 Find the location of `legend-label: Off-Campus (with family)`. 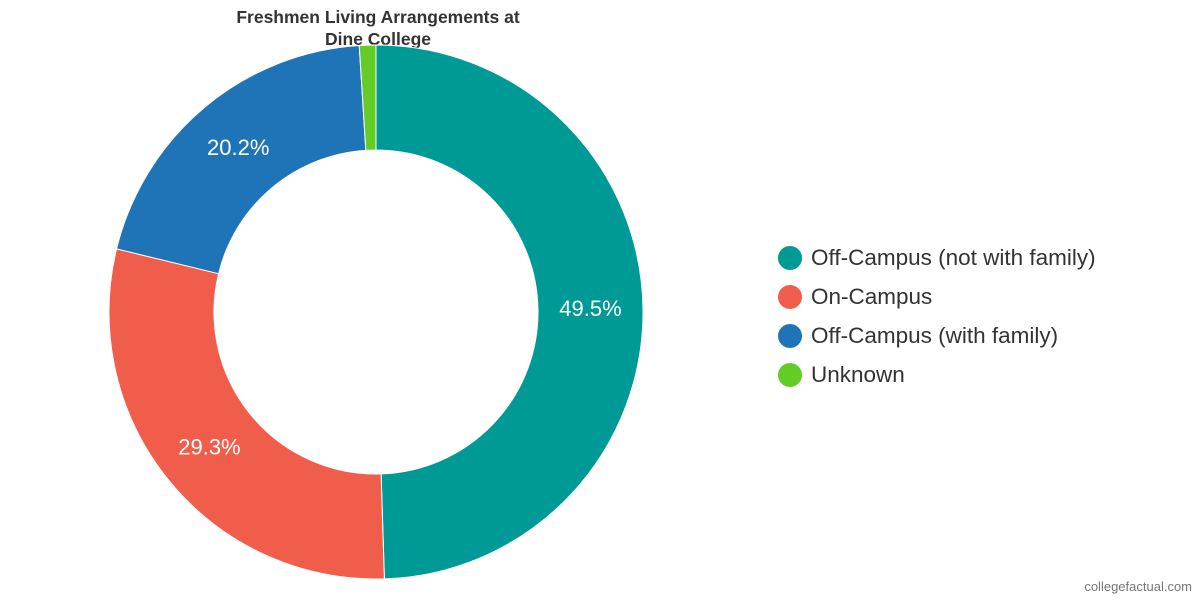

legend-label: Off-Campus (with family) is located at coordinates (935, 335).